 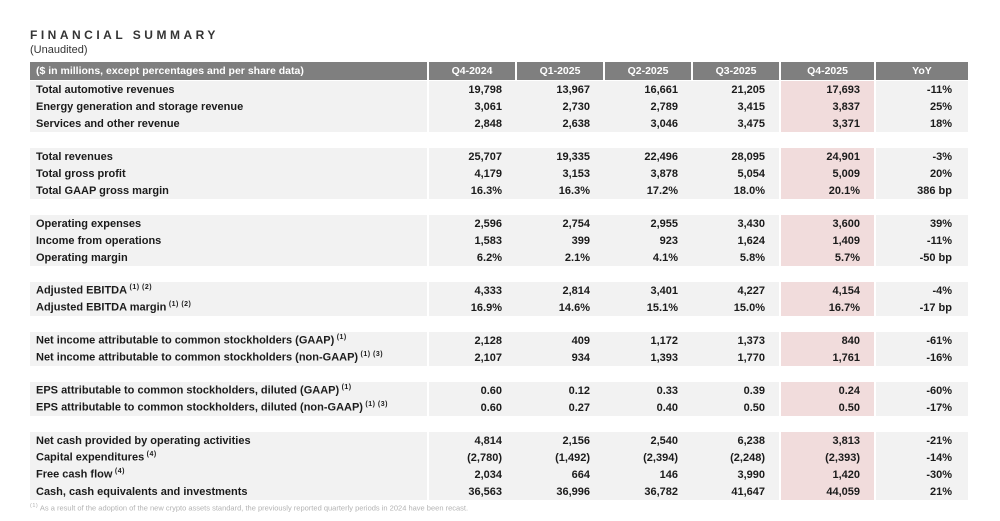 I want to click on value-cell: 25,707, so click(x=472, y=156).